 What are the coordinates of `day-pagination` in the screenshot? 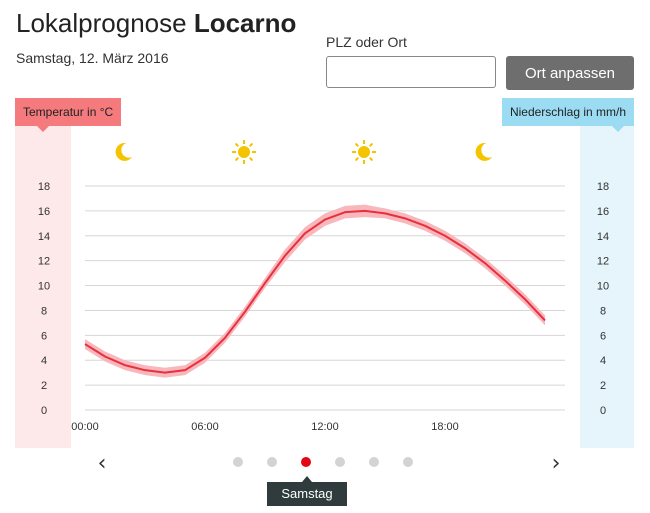 It's located at (328, 463).